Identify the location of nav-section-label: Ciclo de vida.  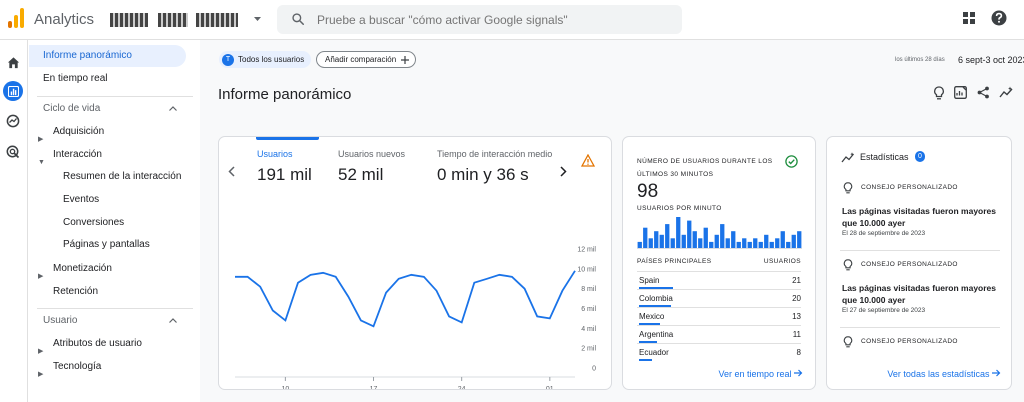
(72, 108).